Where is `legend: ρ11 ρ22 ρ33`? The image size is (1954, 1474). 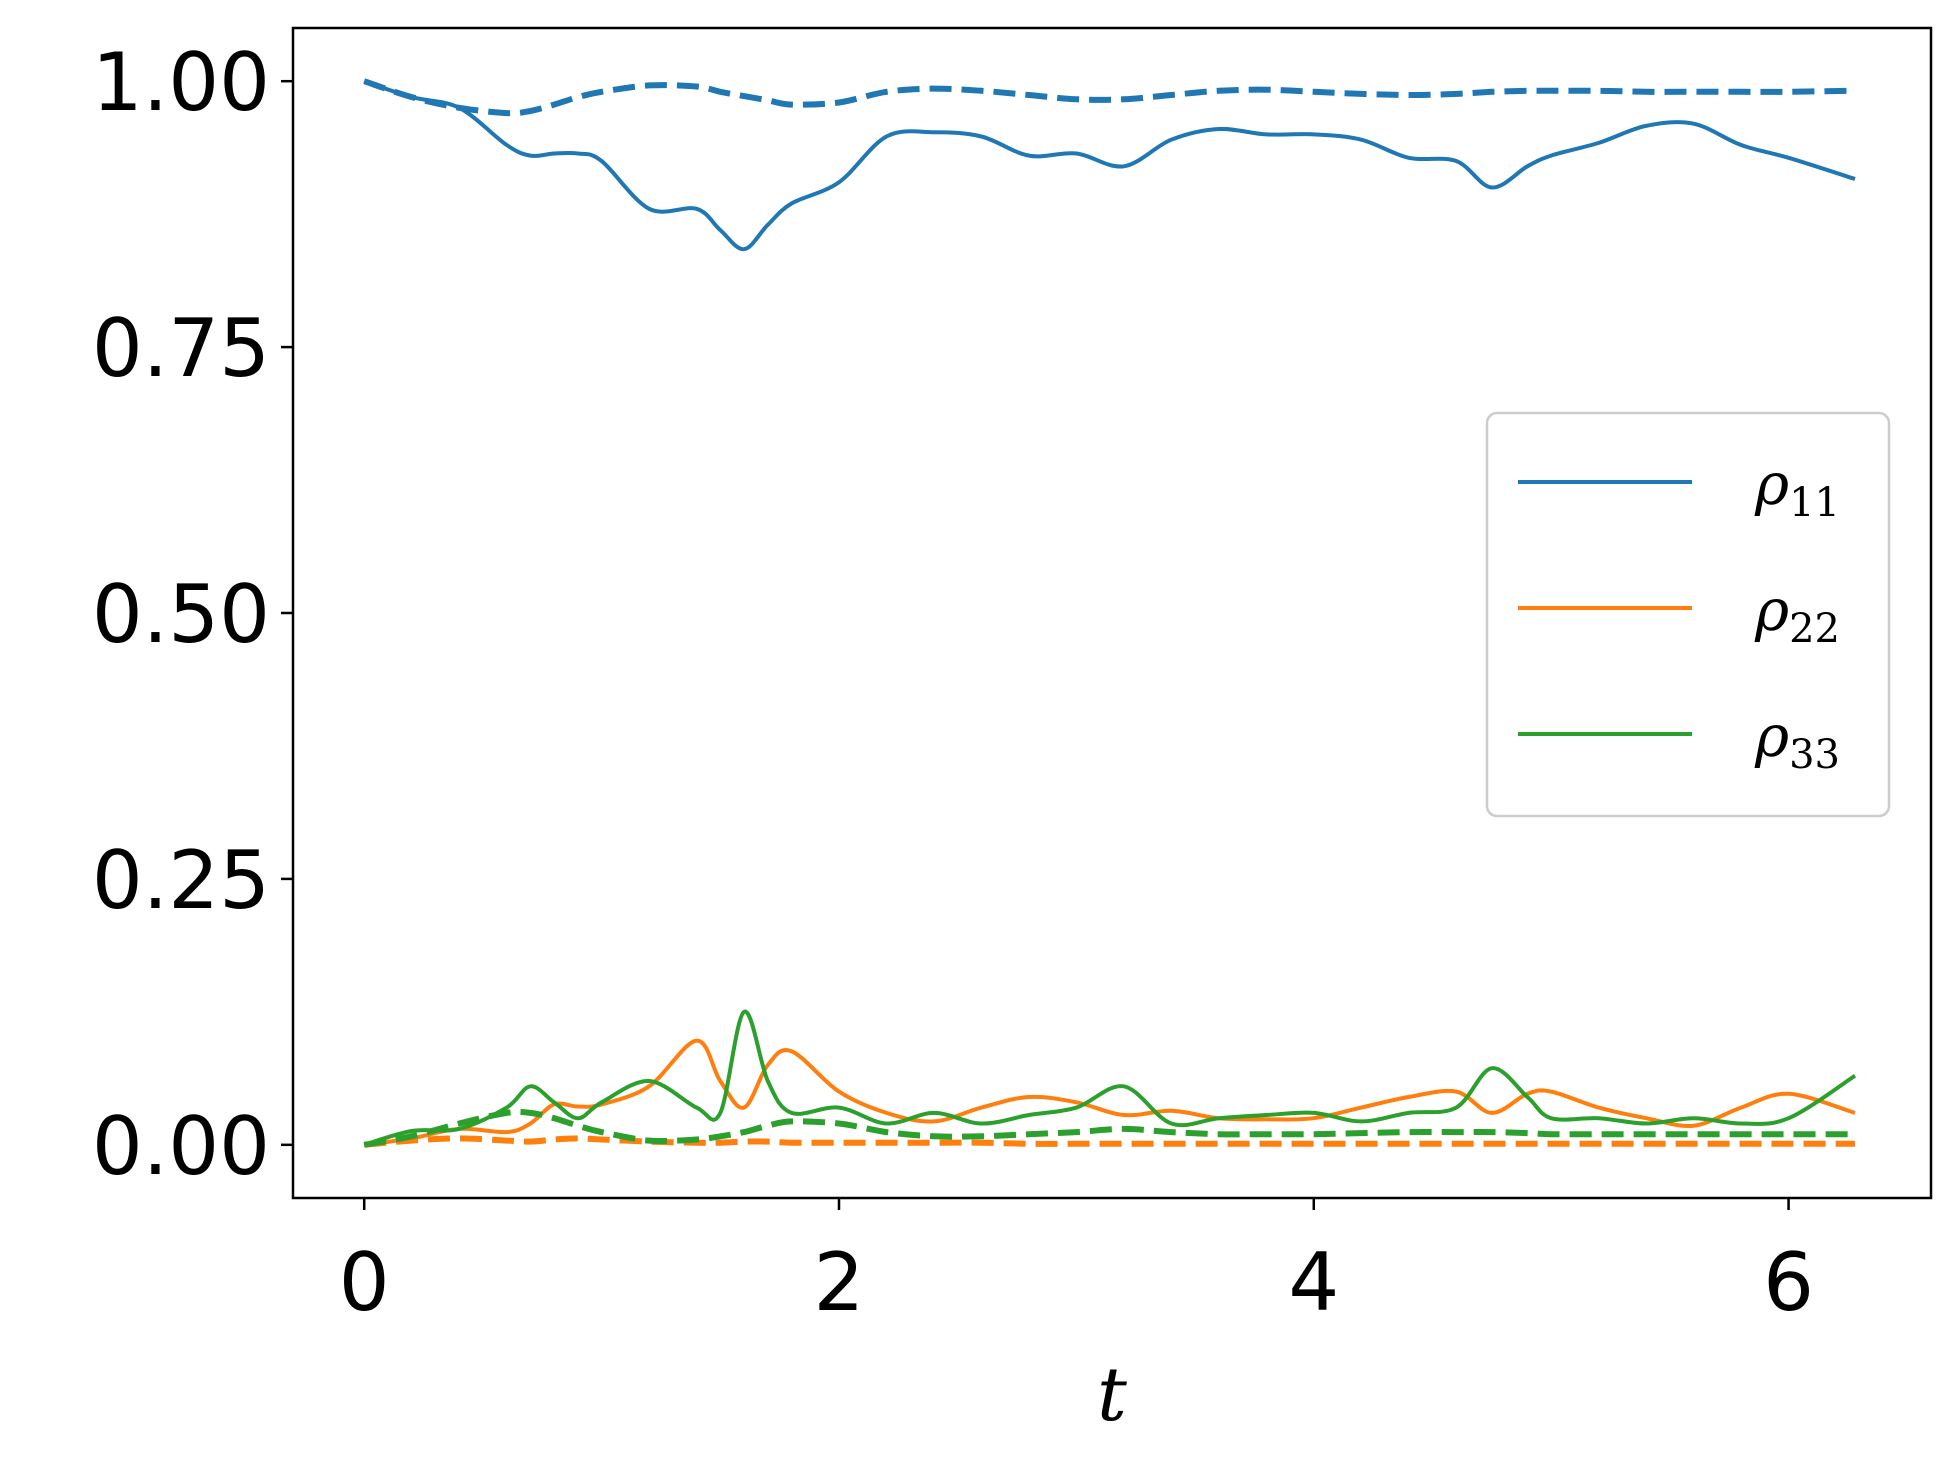
legend: ρ11 ρ22 ρ33 is located at coordinates (1688, 614).